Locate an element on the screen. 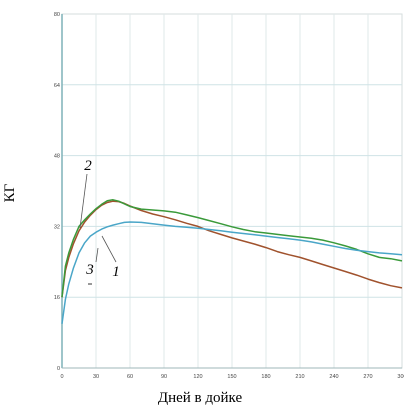 The image size is (404, 410). x-tick-label: 240 is located at coordinates (333, 377).